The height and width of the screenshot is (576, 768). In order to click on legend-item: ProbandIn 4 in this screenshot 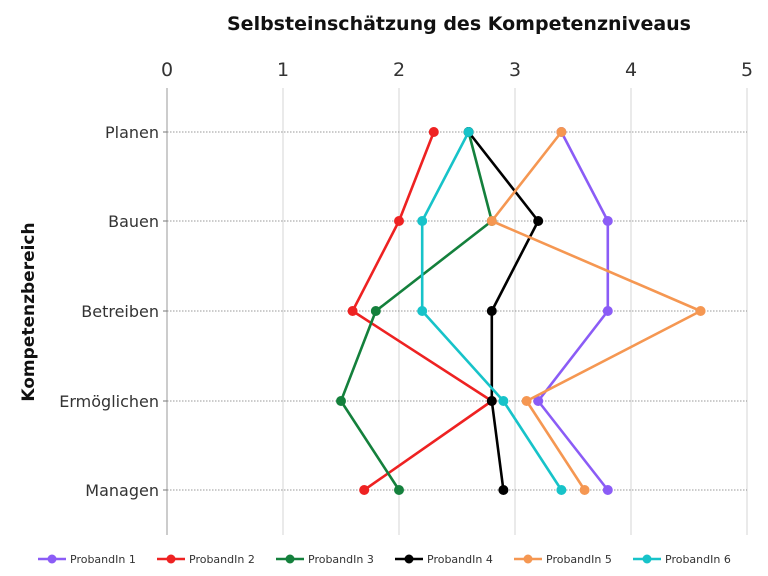, I will do `click(444, 559)`.